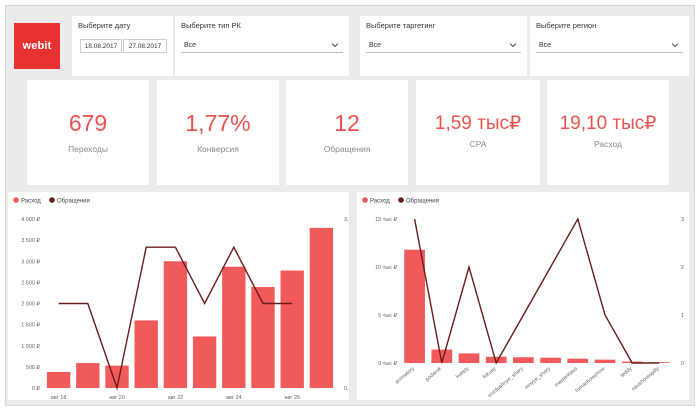 The width and height of the screenshot is (700, 411). Describe the element at coordinates (463, 373) in the screenshot. I see `x-tick-label: kvesty` at that location.